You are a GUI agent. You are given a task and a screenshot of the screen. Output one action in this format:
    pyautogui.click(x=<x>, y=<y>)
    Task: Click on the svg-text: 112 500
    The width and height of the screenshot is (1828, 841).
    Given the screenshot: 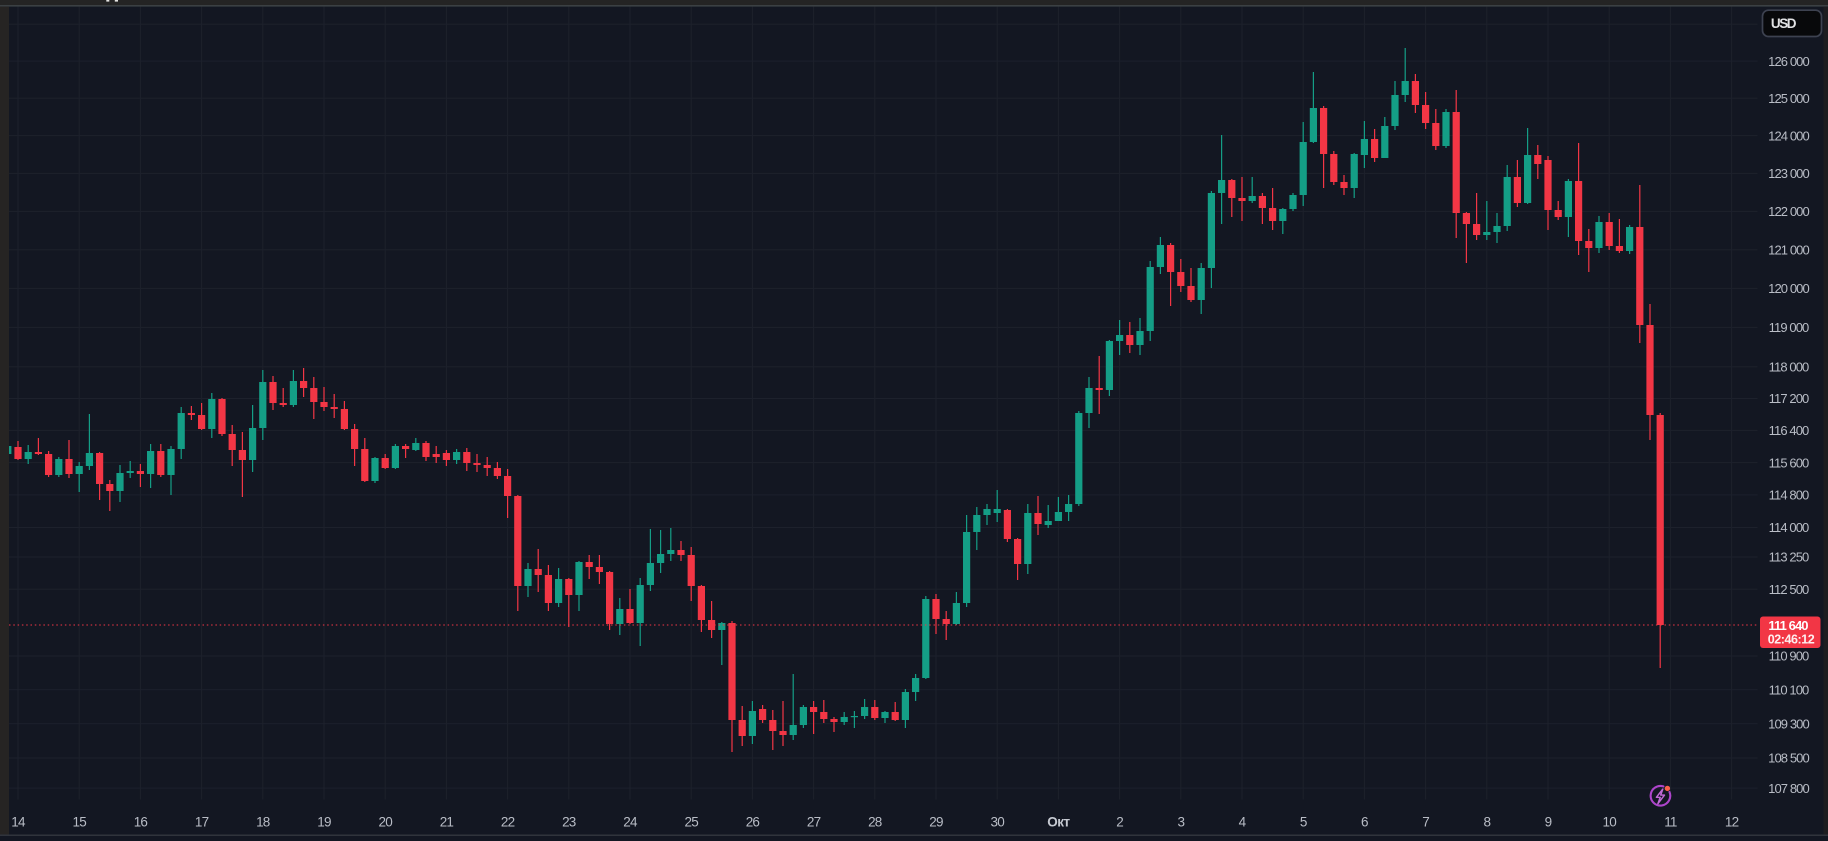 What is the action you would take?
    pyautogui.click(x=1789, y=589)
    